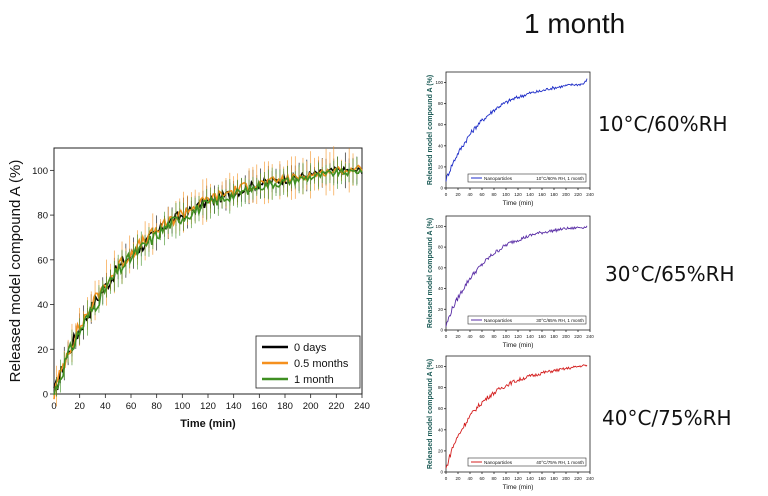  Describe the element at coordinates (554, 478) in the screenshot. I see `x-tick-label-3: 180` at that location.